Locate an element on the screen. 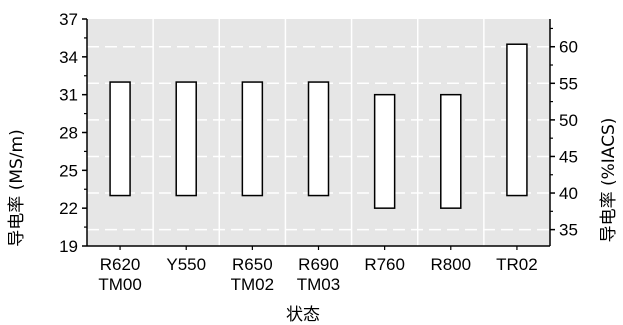  category-label: TM02 is located at coordinates (252, 284).